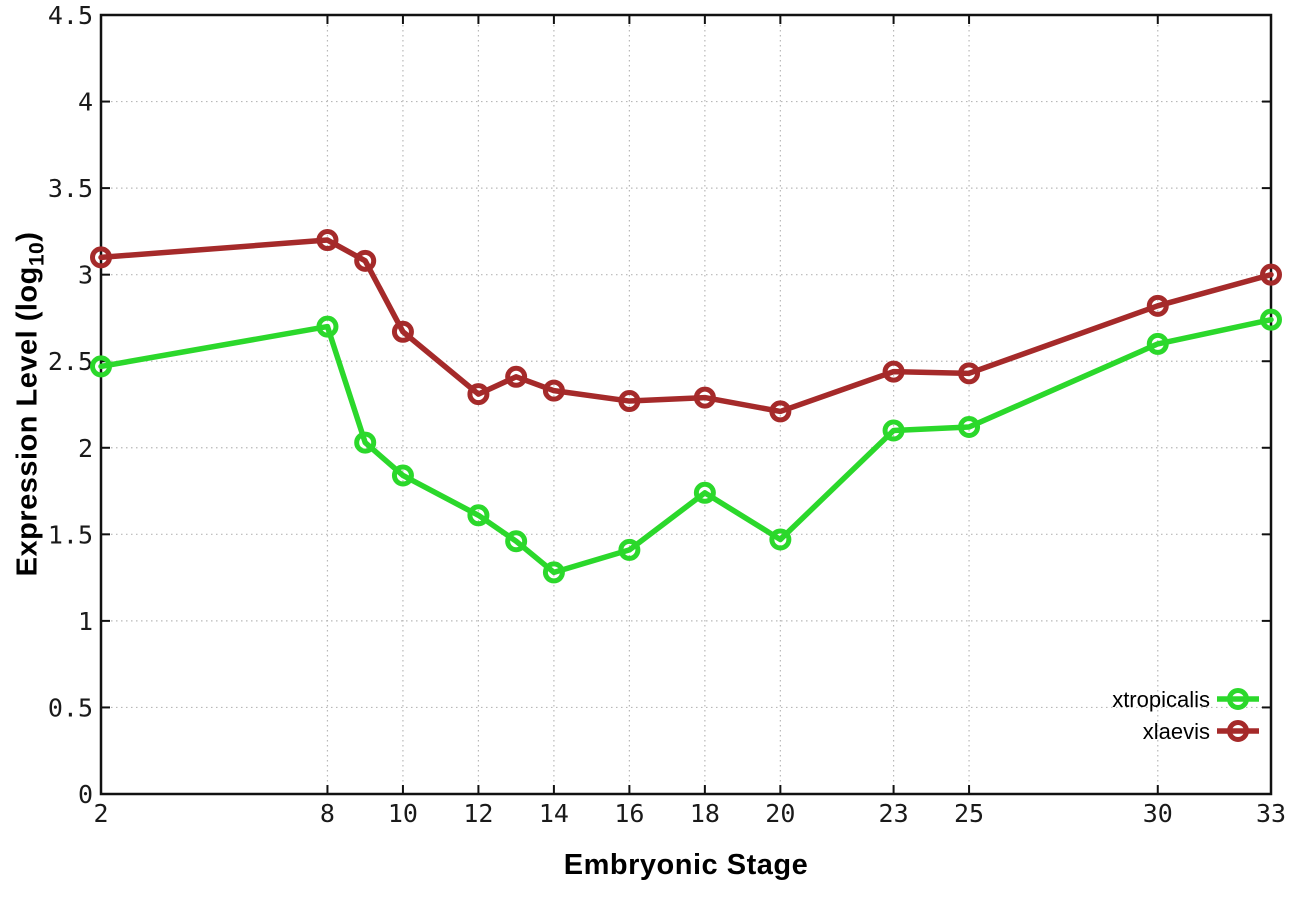  I want to click on y-axis-title-text: Expression Level (log, so click(27, 421).